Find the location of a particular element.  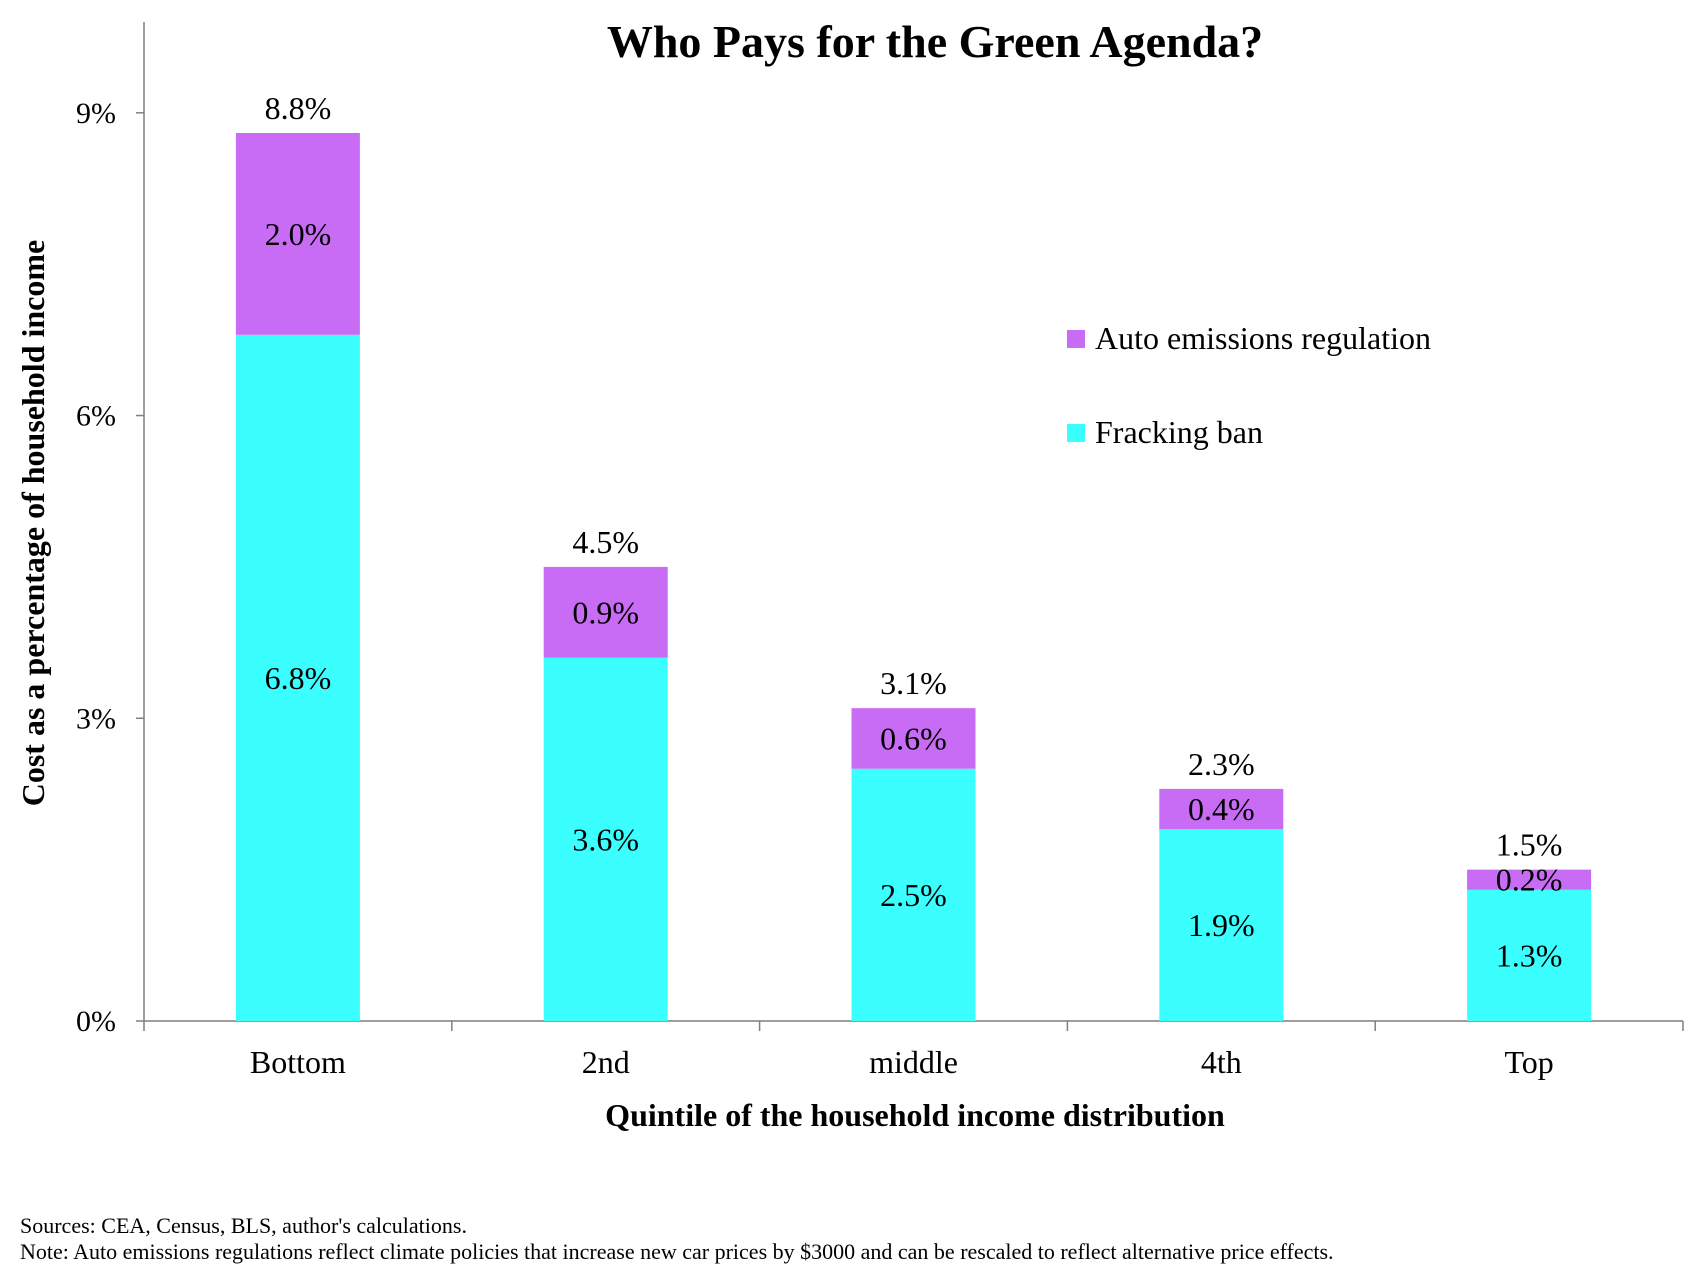

y-tick-label: 0% is located at coordinates (96, 1021).